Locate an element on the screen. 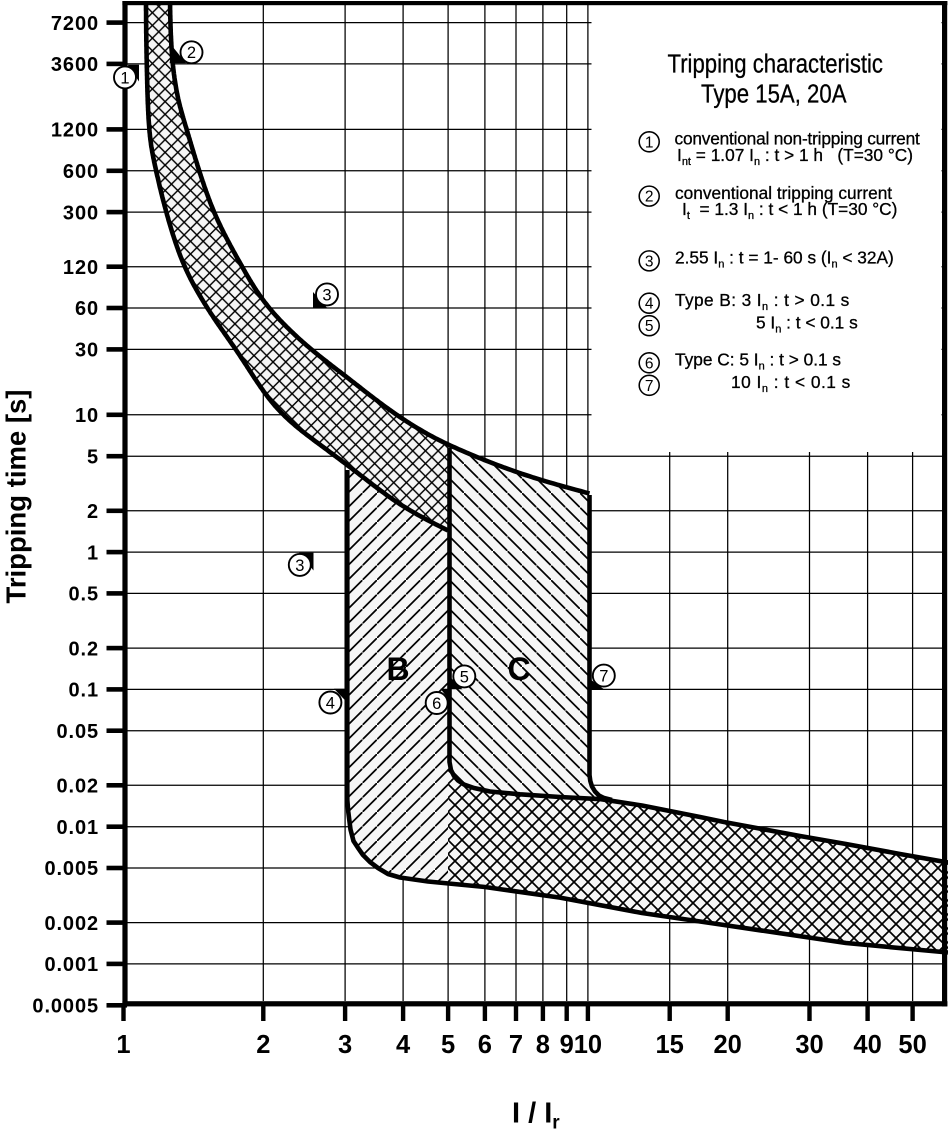 This screenshot has width=948, height=1134. svg-text: 0.002 is located at coordinates (71, 924).